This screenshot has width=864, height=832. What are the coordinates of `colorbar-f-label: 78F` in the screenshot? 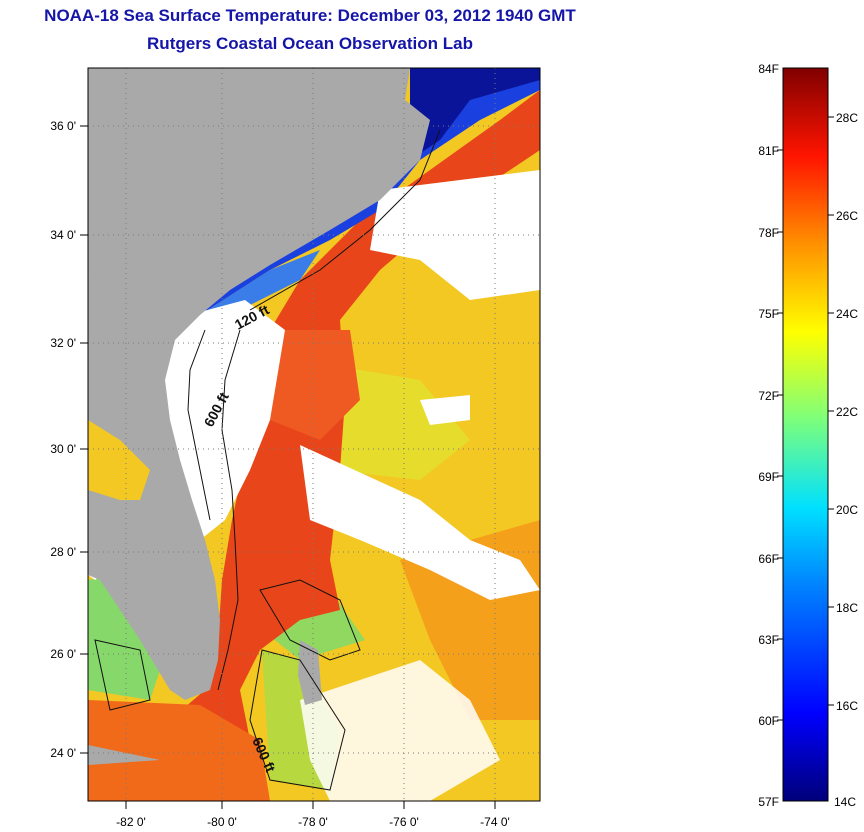 It's located at (768, 233).